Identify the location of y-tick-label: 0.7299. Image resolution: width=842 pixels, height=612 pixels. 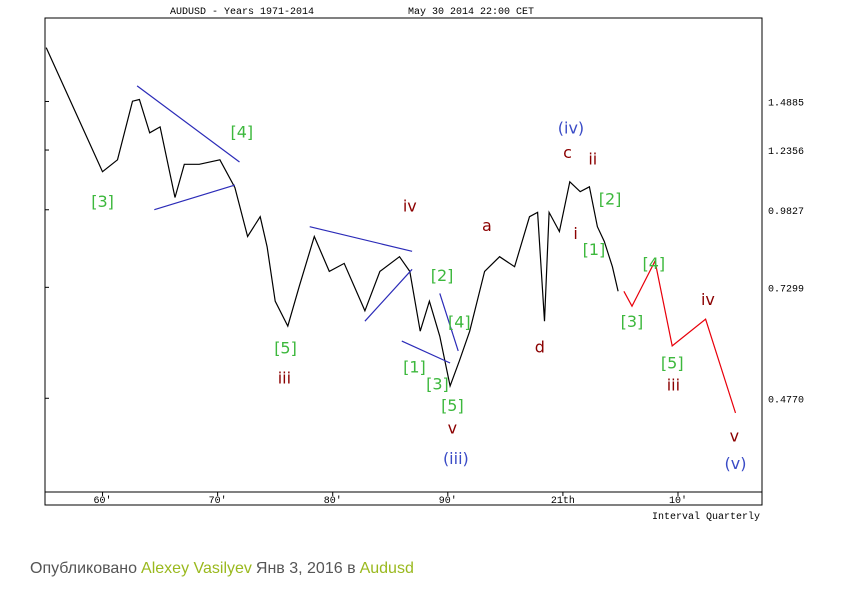
(786, 289).